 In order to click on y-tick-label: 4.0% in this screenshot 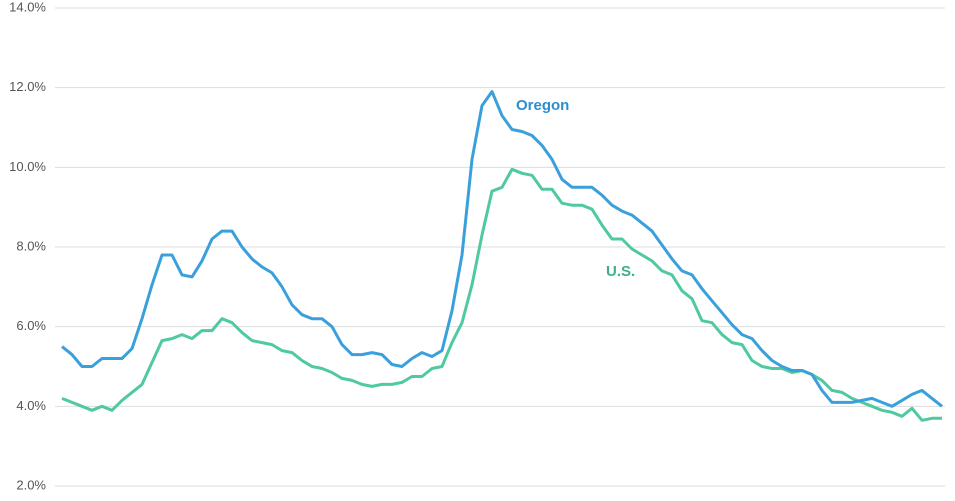, I will do `click(31, 405)`.